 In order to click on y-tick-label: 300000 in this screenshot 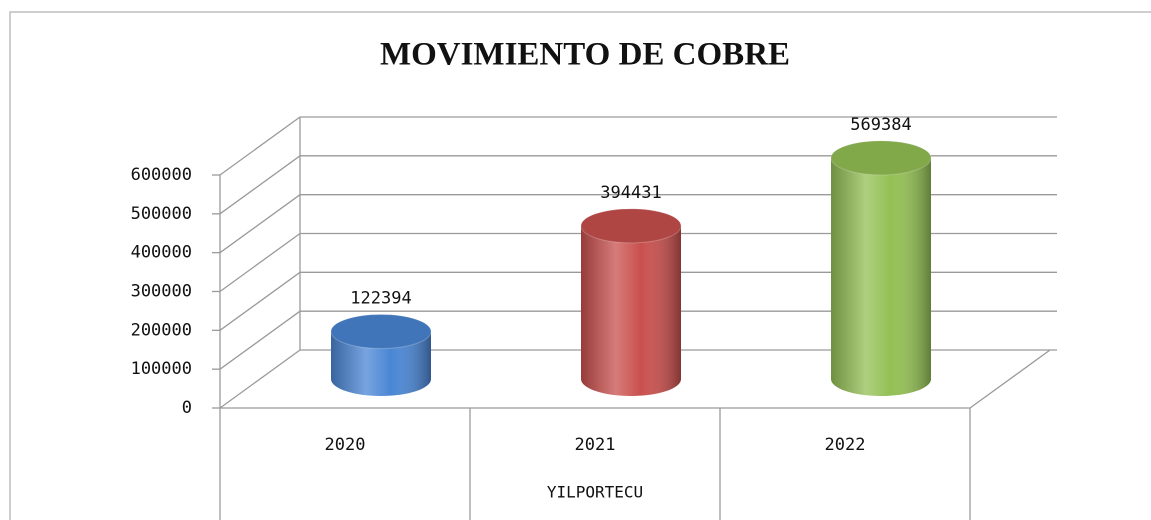, I will do `click(161, 292)`.